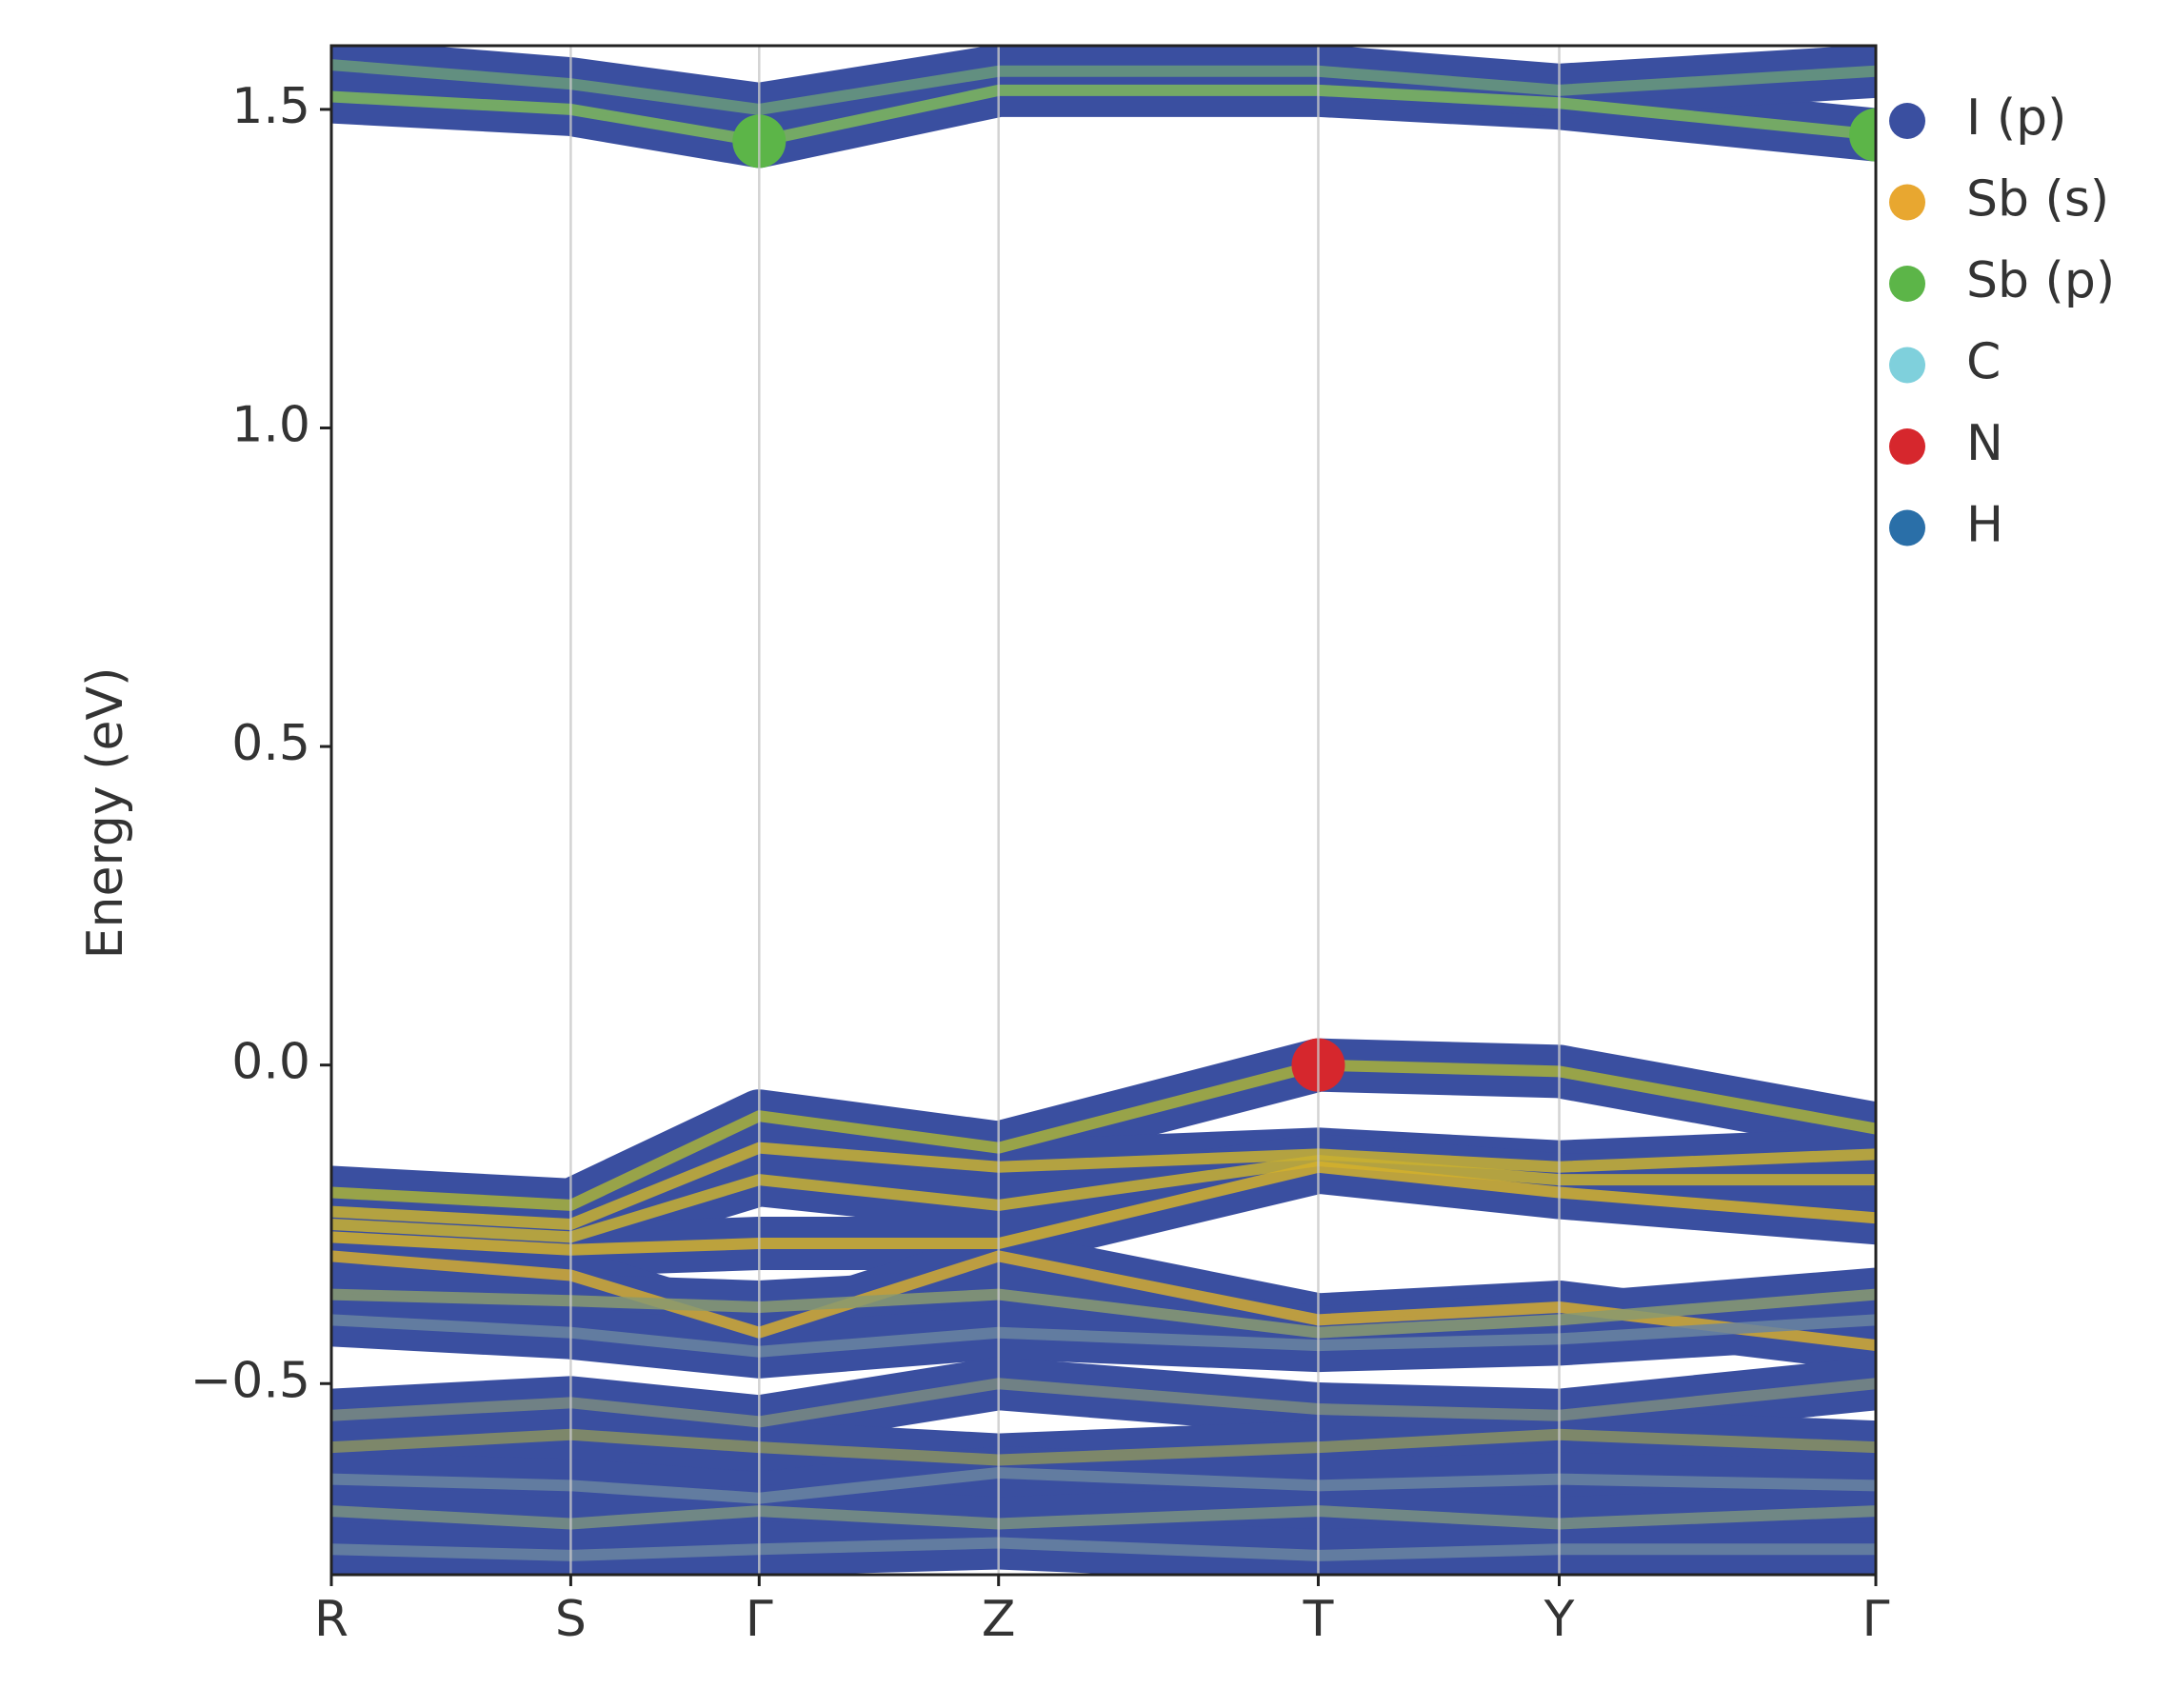  What do you see at coordinates (270, 743) in the screenshot?
I see `y-tick-label: 0.5` at bounding box center [270, 743].